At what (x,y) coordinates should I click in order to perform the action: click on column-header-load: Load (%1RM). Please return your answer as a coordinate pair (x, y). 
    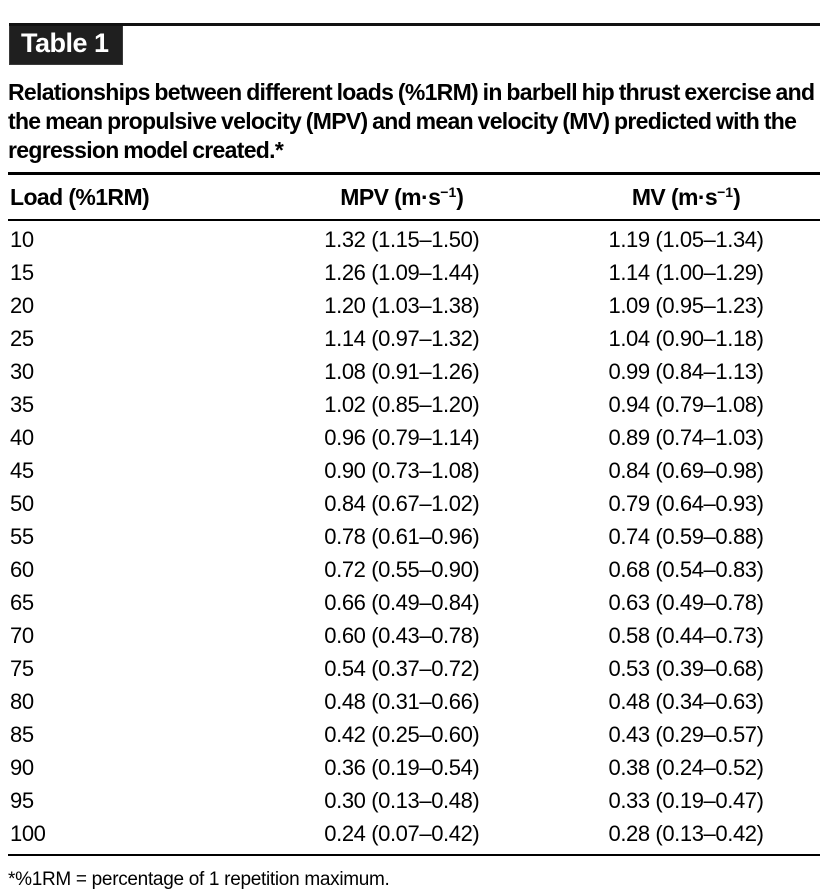
    Looking at the image, I should click on (130, 197).